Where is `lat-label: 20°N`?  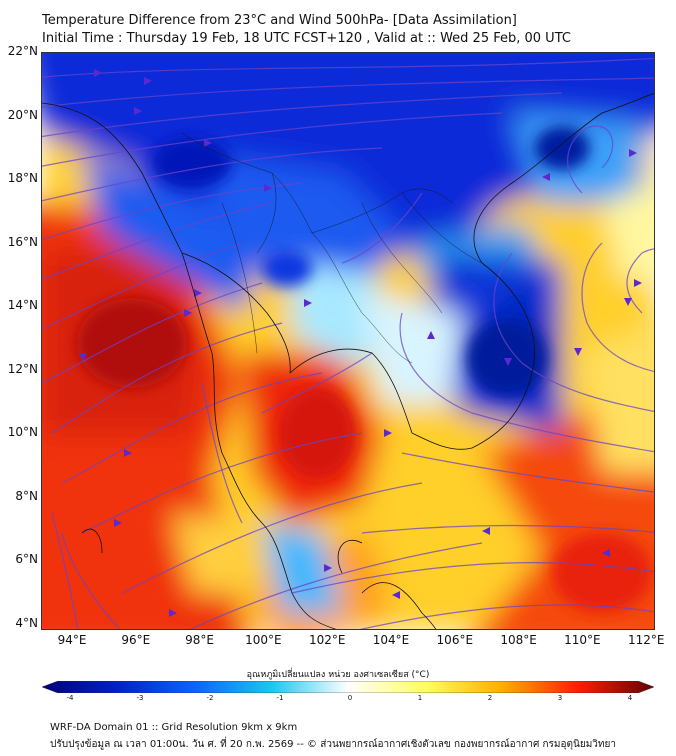 lat-label: 20°N is located at coordinates (22, 114).